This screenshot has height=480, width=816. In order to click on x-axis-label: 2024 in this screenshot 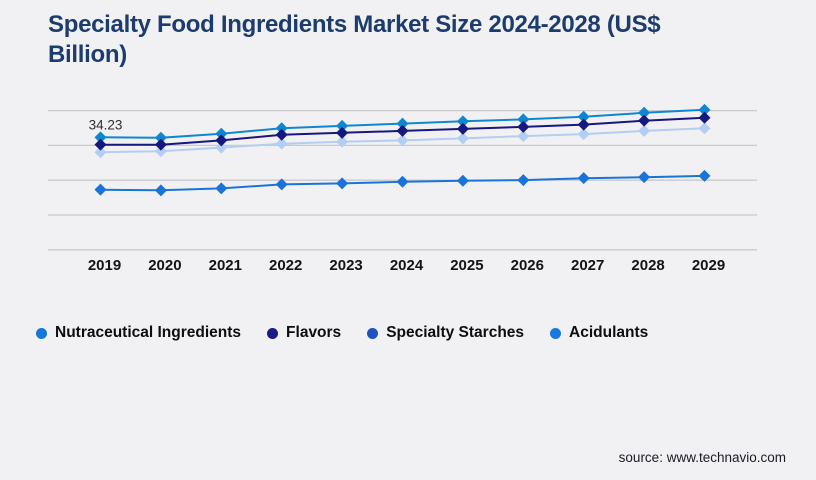, I will do `click(407, 265)`.